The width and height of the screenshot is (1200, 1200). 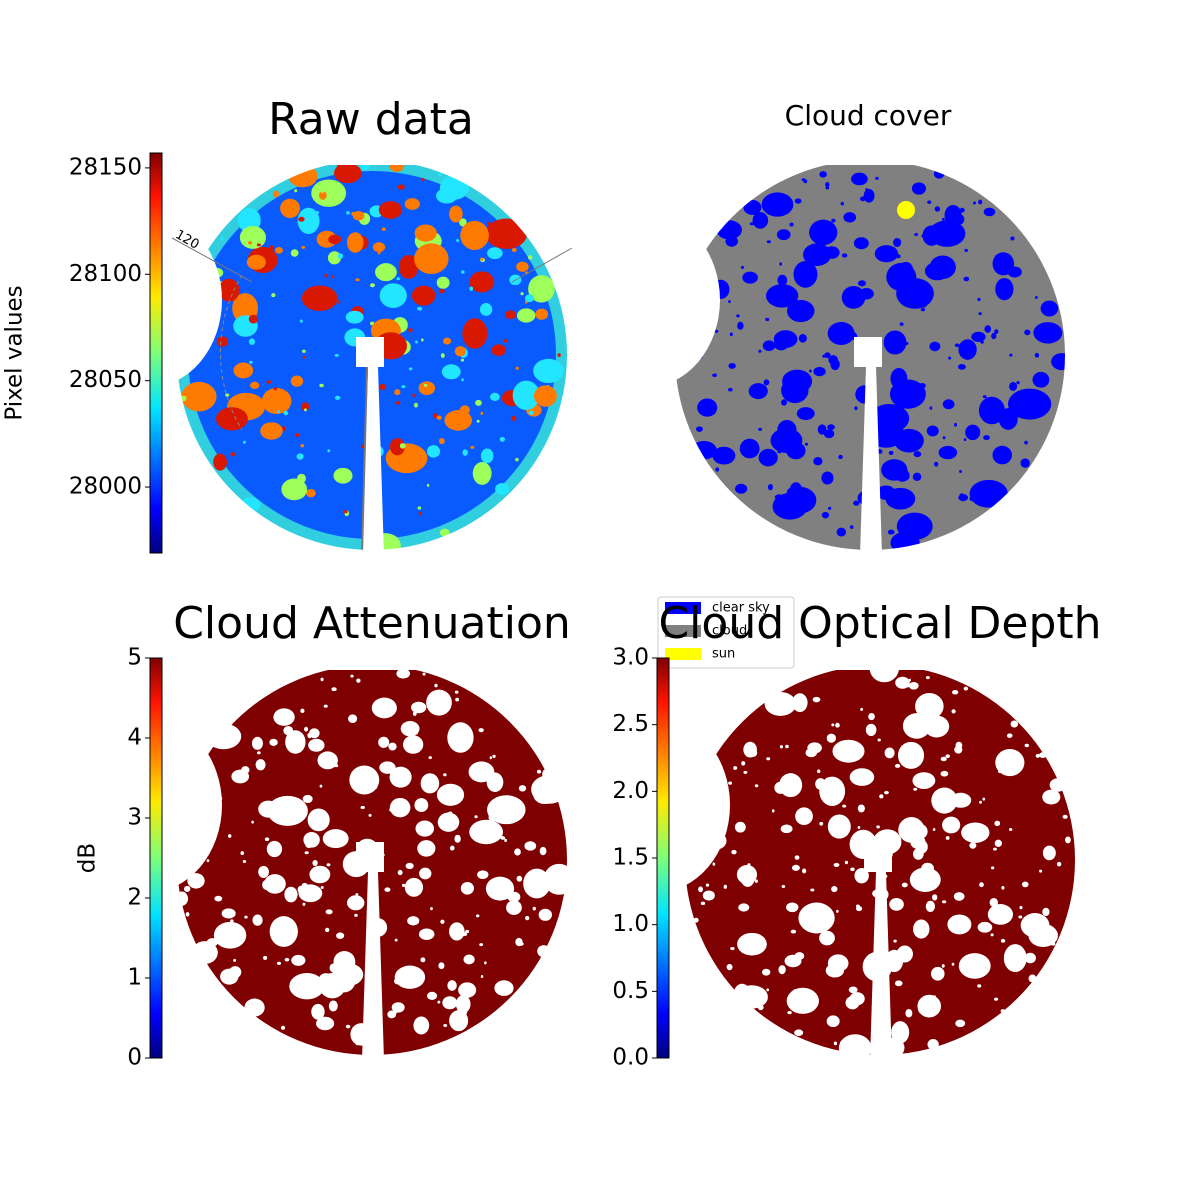 I want to click on image-content, so click(x=879, y=857).